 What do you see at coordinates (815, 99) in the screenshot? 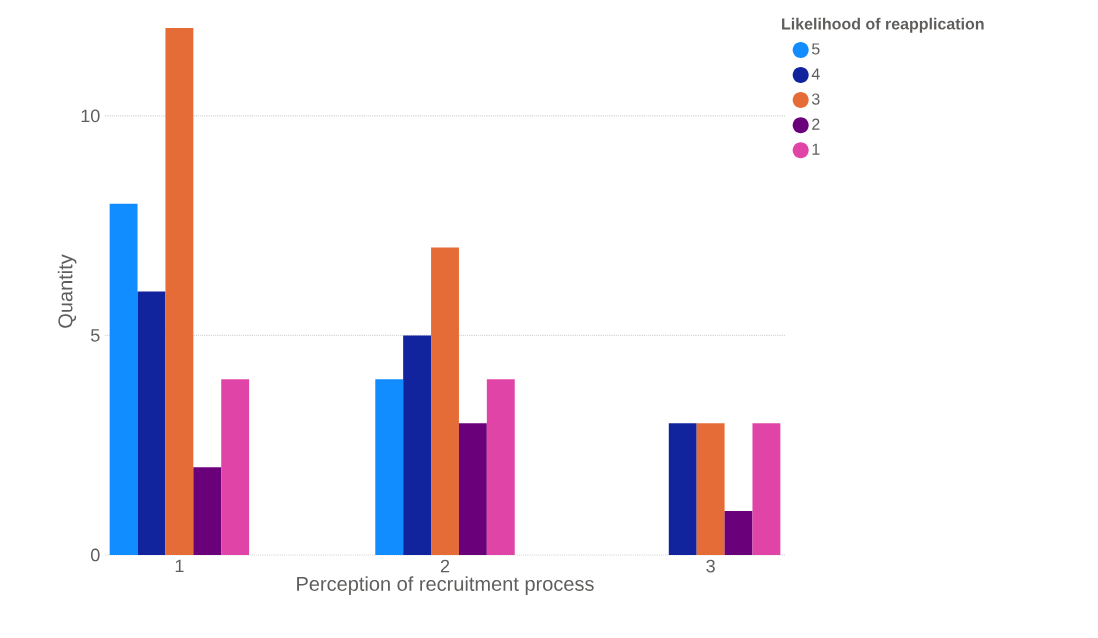
I see `legend-label: 3` at bounding box center [815, 99].